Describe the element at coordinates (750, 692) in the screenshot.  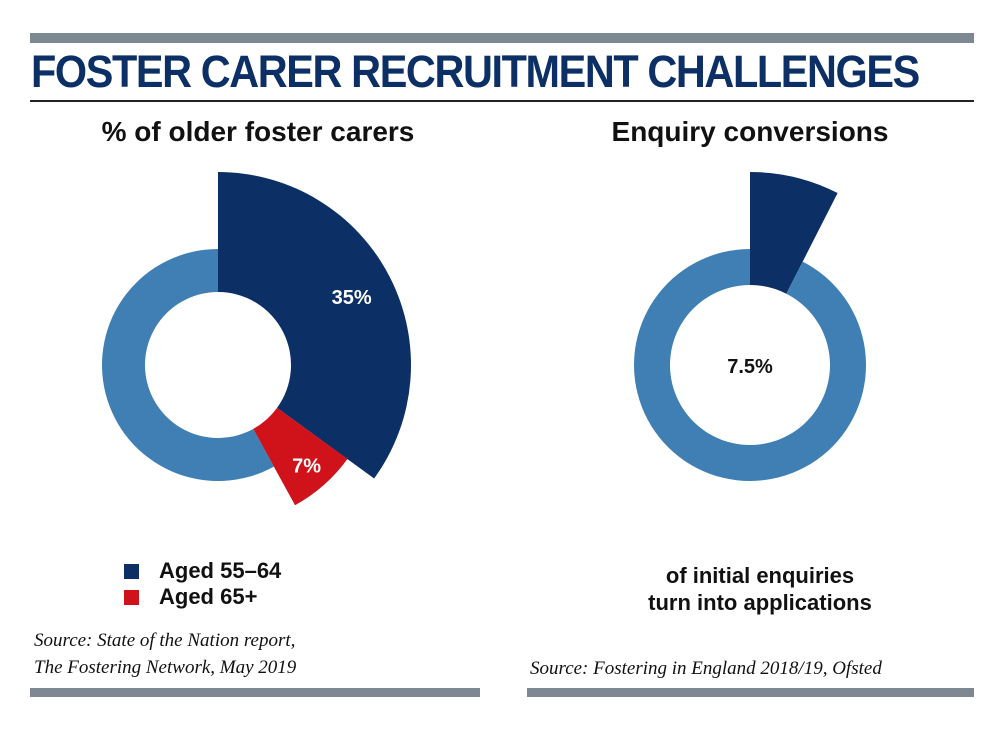
I see `bottom-rule-right` at that location.